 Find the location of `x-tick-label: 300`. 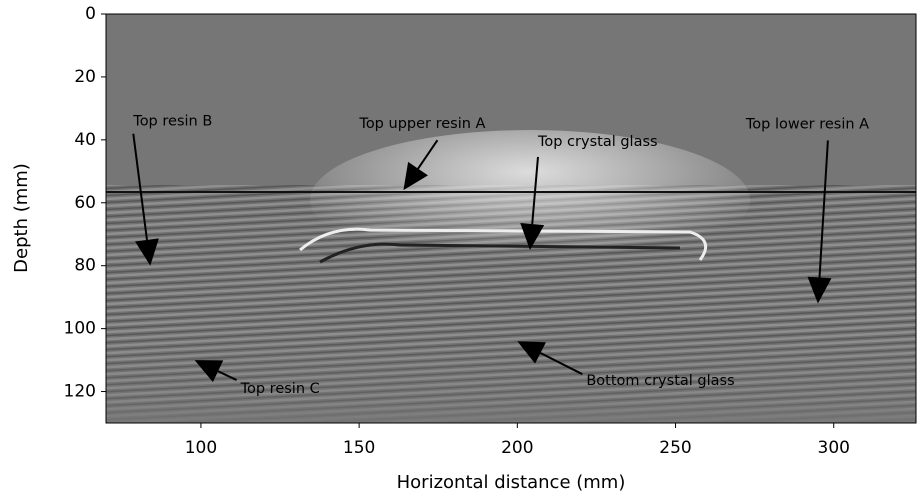

x-tick-label: 300 is located at coordinates (834, 448).